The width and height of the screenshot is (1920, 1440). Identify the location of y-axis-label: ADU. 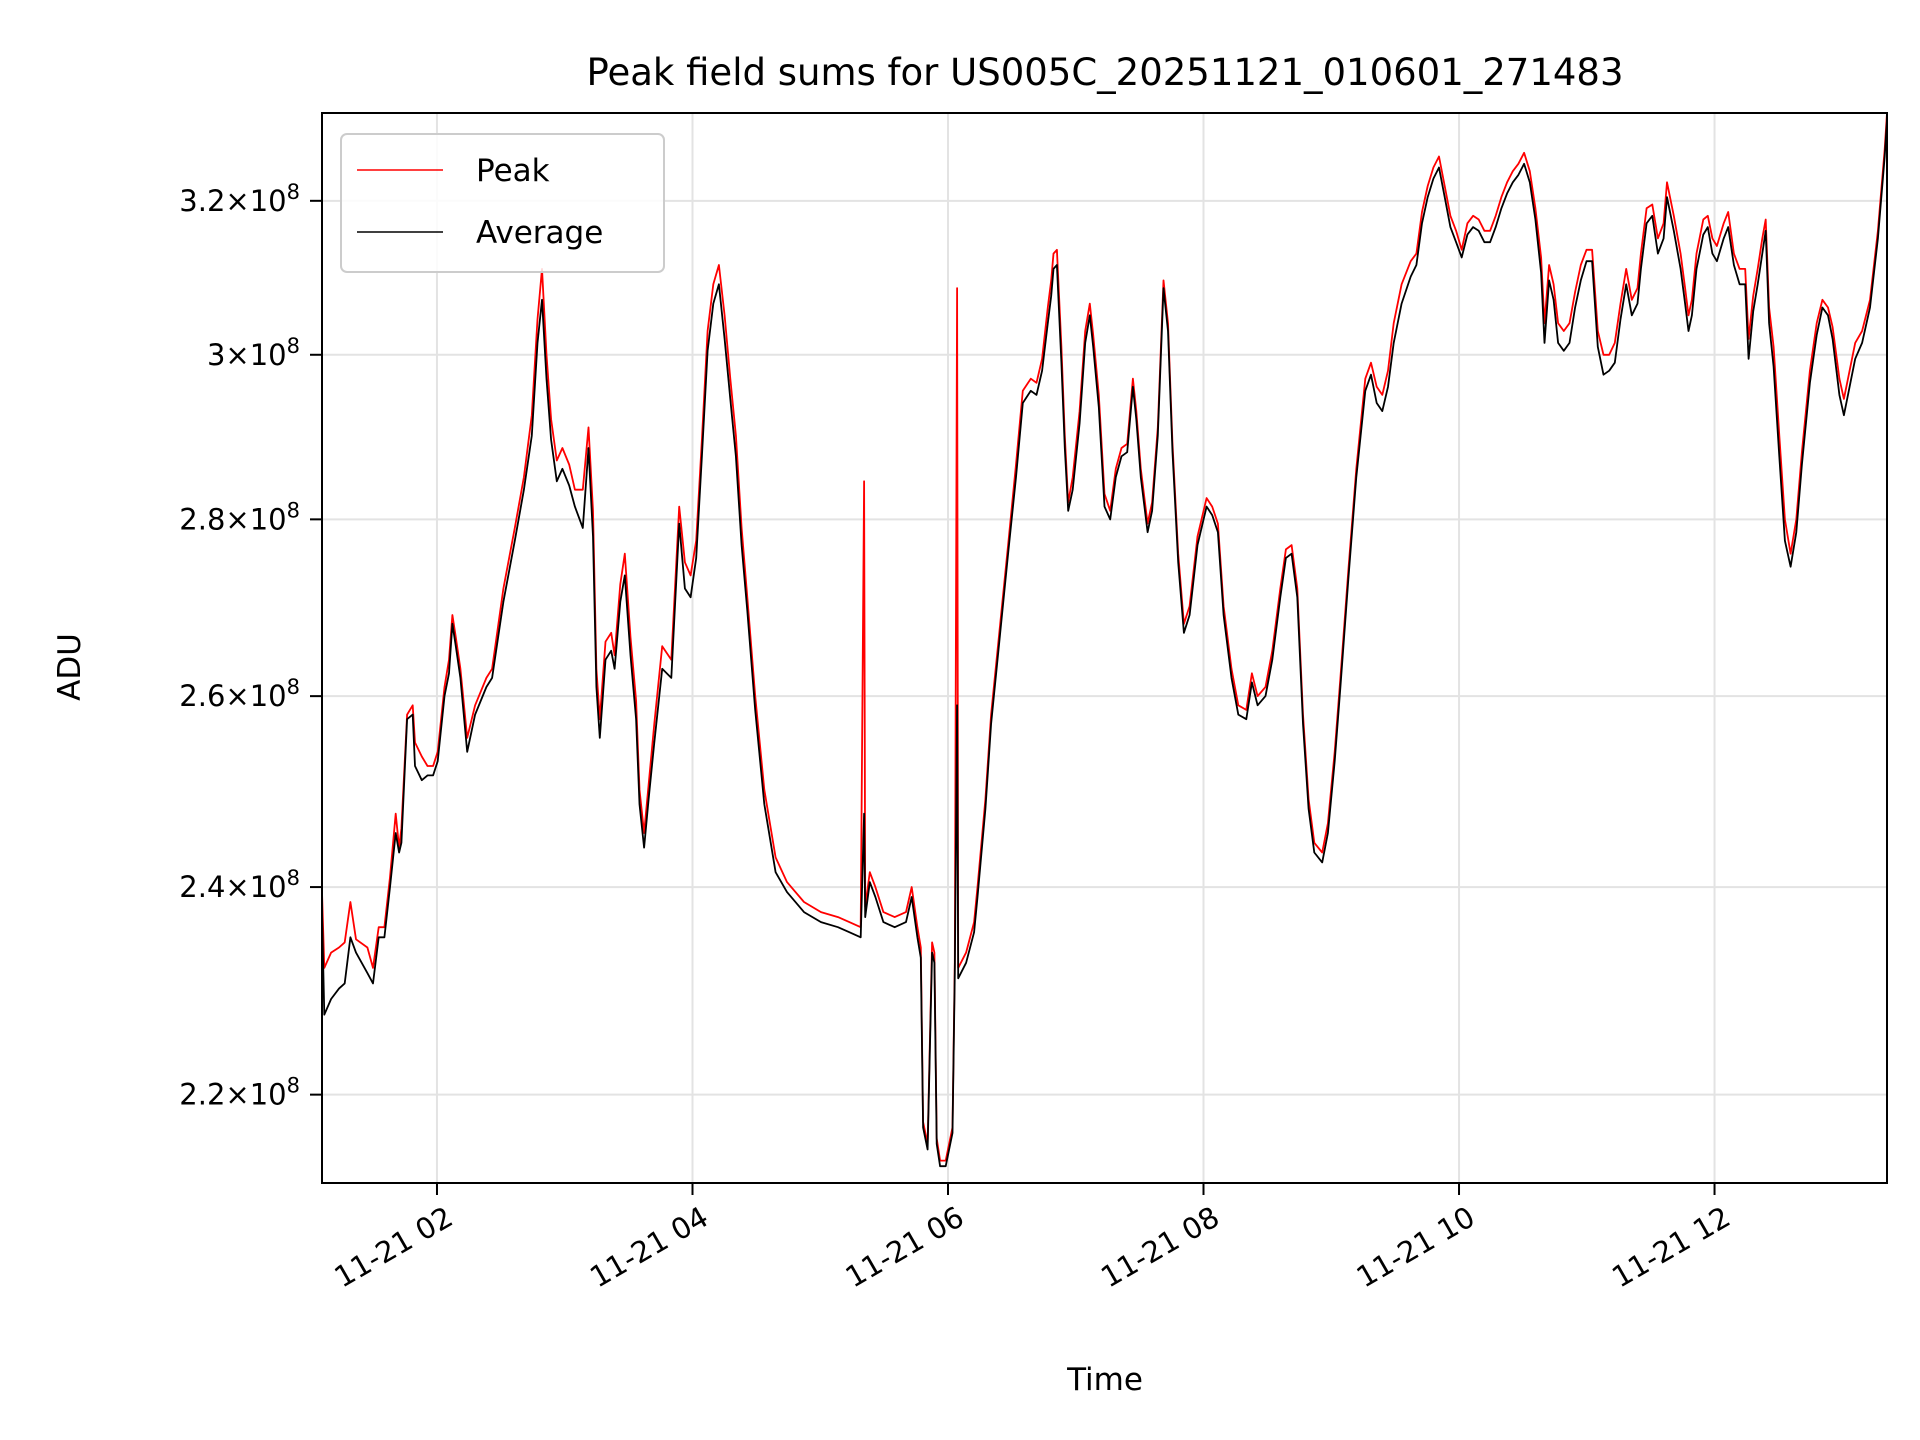
(70, 667).